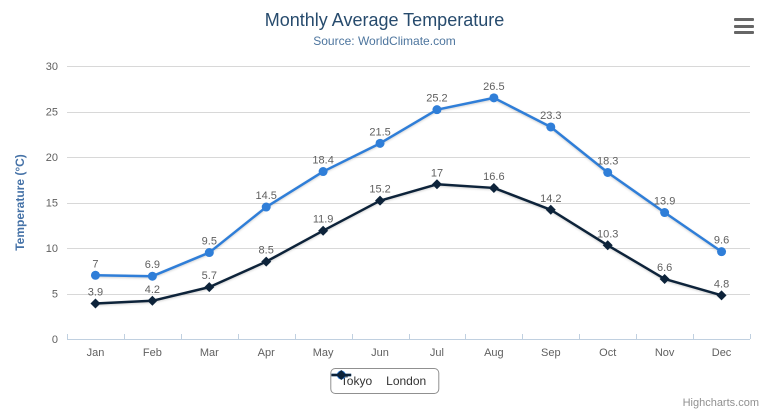  I want to click on chart-title: Monthly Average Temperature, so click(384, 20).